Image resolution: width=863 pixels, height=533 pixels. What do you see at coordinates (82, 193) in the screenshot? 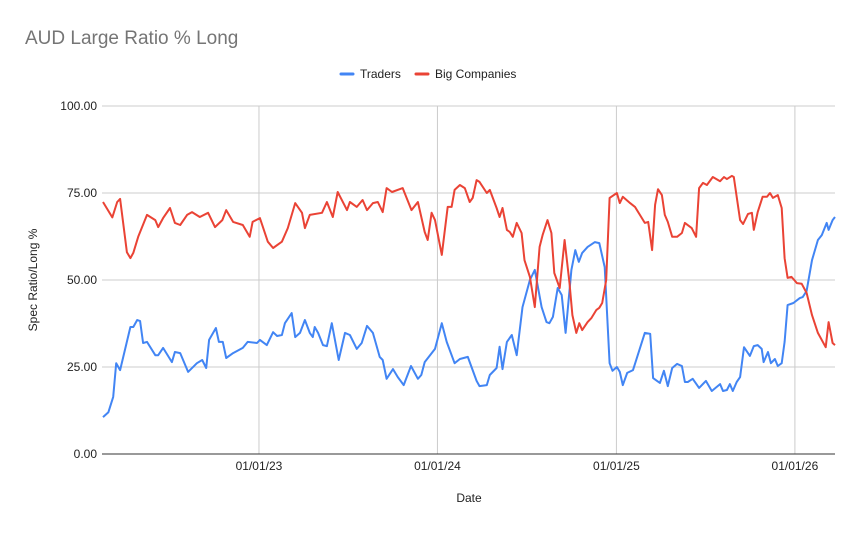
I see `y-tick-label: 75.00` at bounding box center [82, 193].